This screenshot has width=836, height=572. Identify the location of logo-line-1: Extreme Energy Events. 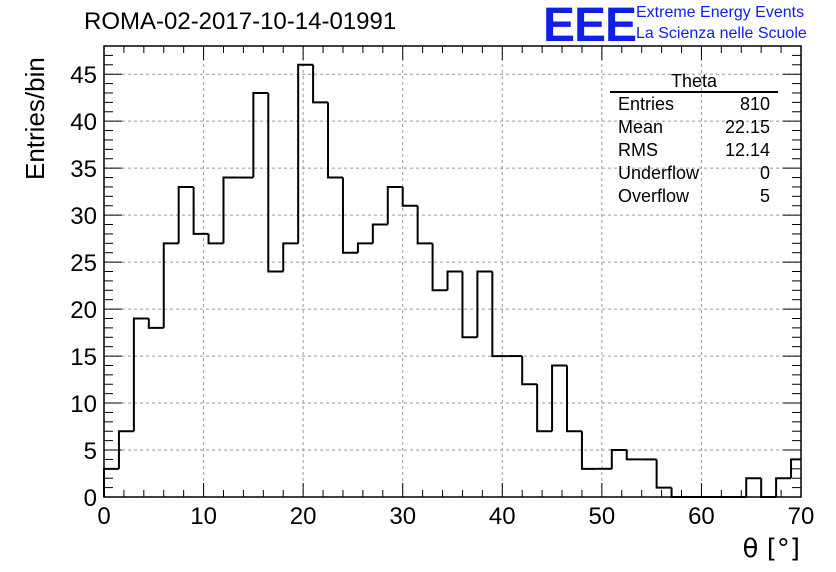
(720, 12).